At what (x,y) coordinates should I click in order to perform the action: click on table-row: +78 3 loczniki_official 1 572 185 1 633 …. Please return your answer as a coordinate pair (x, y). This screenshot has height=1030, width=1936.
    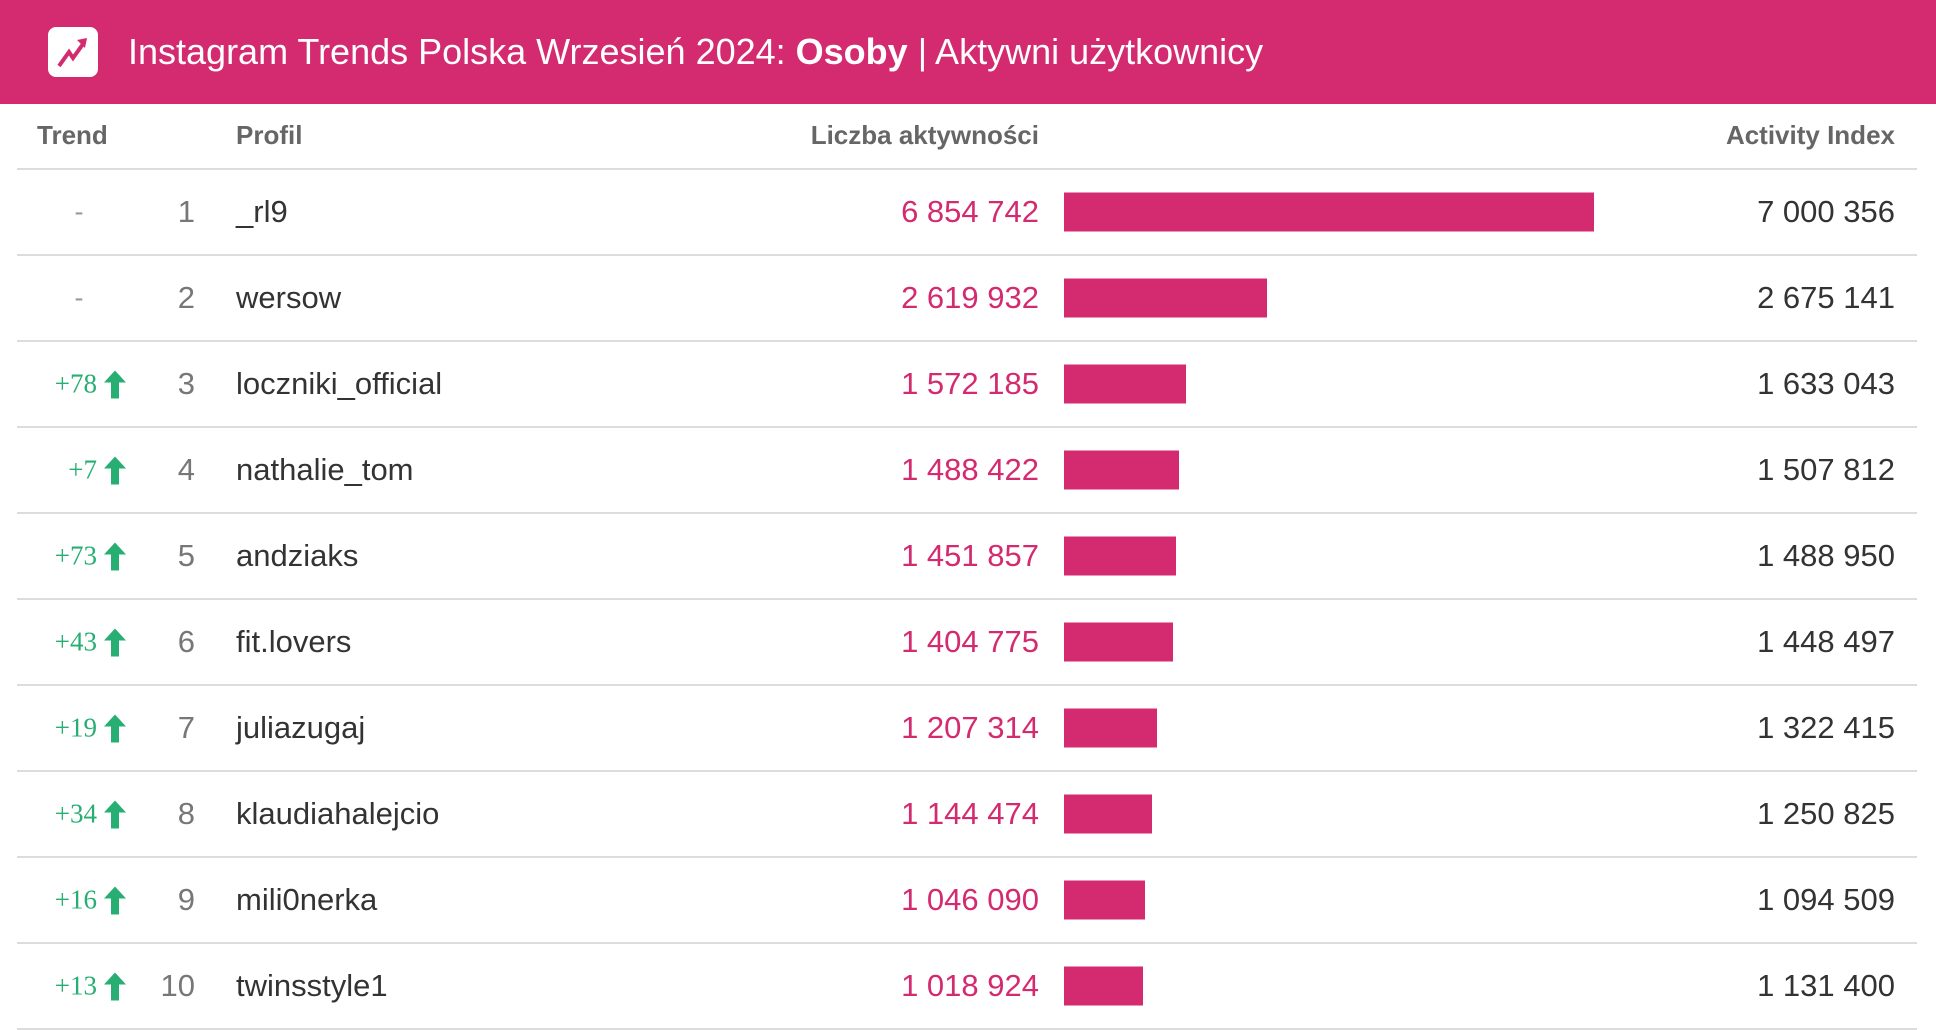
    Looking at the image, I should click on (967, 385).